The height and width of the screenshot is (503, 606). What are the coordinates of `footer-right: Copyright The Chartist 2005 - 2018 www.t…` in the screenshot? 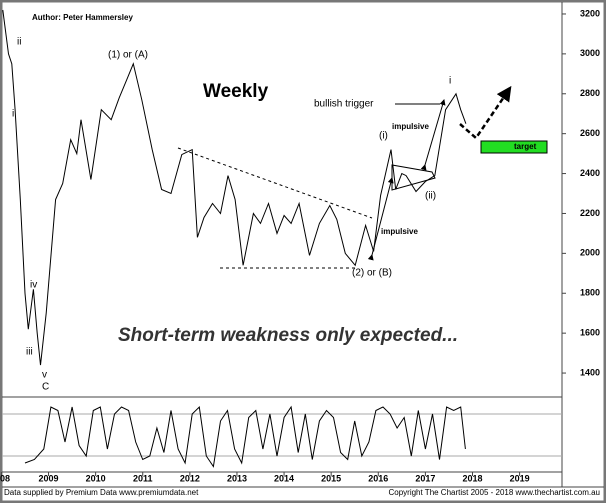 It's located at (494, 492).